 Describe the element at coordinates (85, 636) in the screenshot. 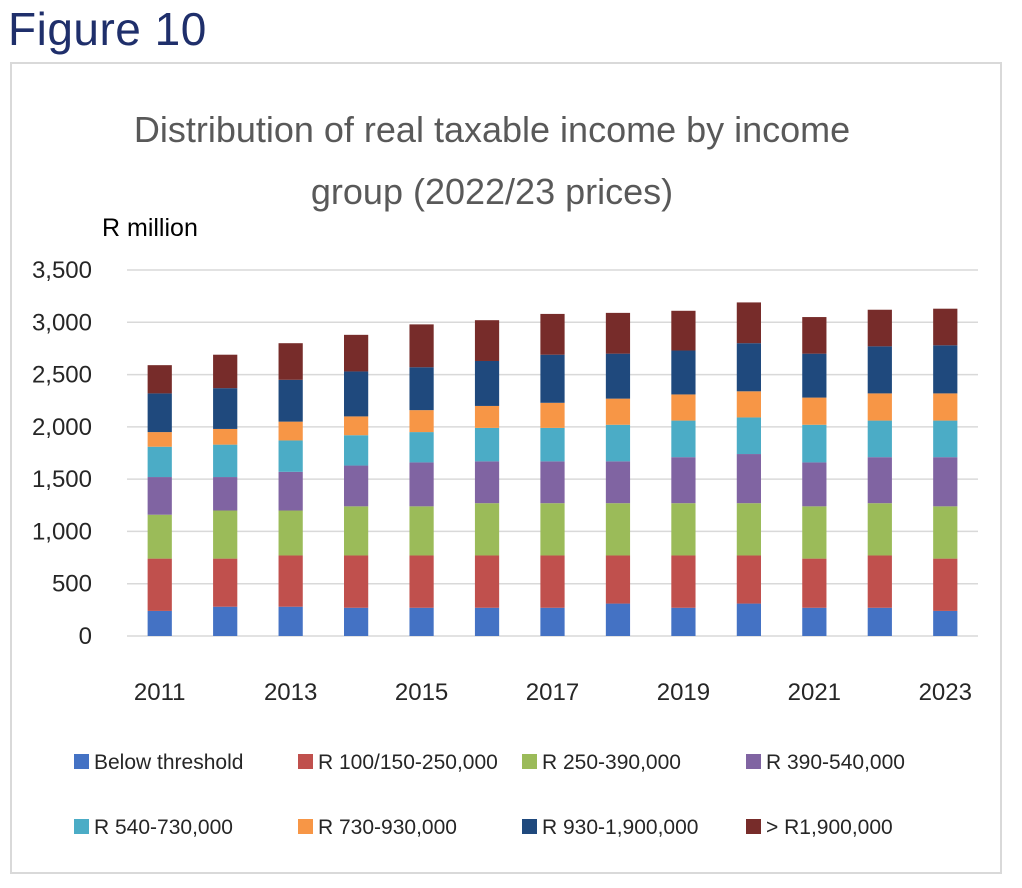

I see `y-tick-label: 0` at that location.